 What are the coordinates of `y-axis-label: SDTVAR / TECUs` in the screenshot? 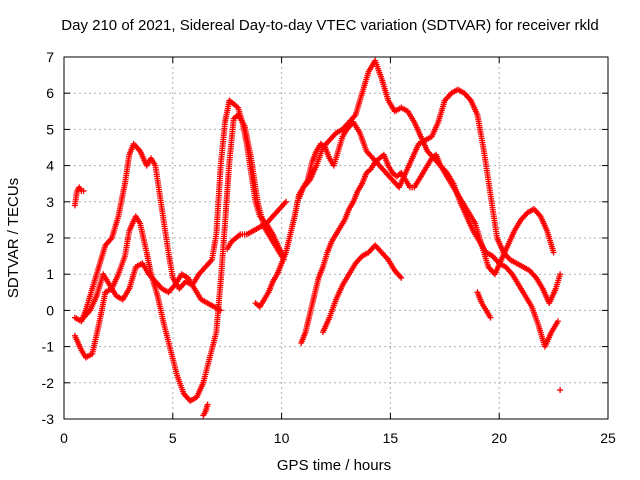 It's located at (13, 238).